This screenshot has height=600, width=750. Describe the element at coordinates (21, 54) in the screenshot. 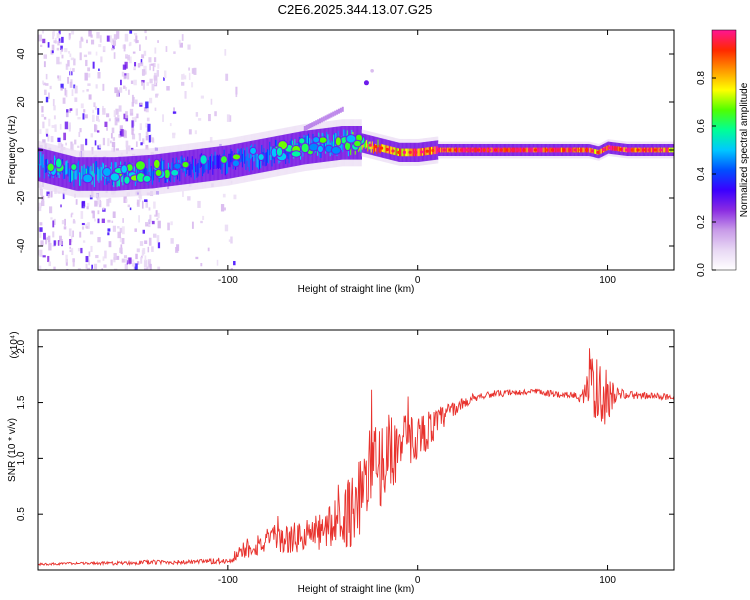

I see `spectrogram-y-tick-label: 40` at that location.